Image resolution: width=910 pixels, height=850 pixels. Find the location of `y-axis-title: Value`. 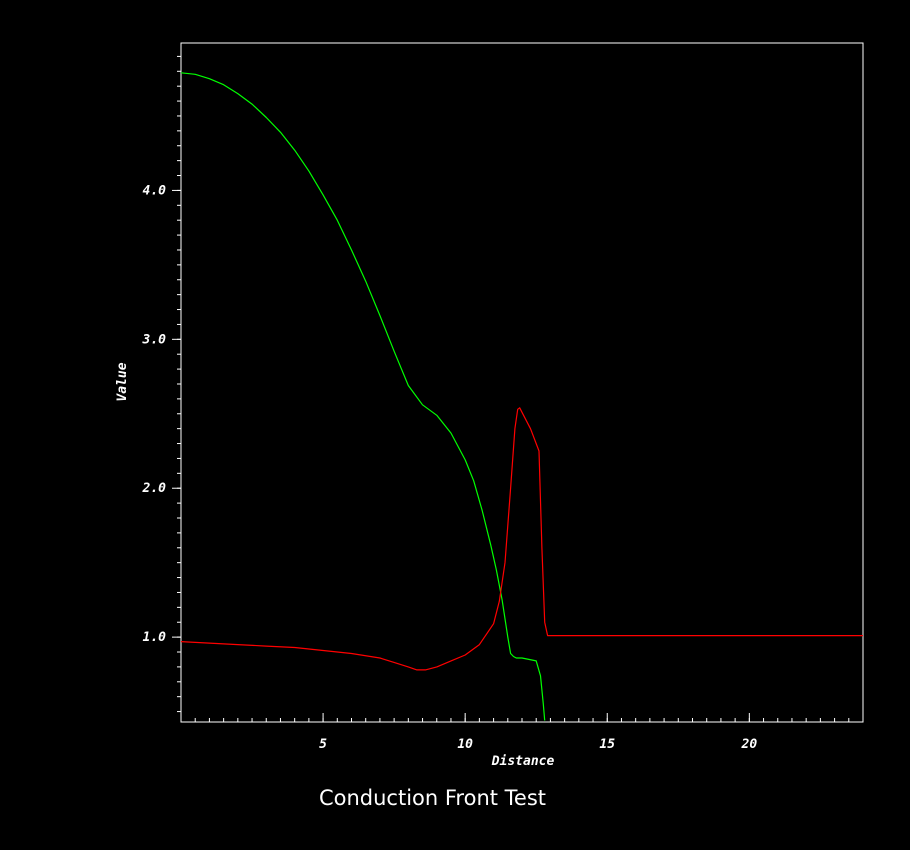

y-axis-title: Value is located at coordinates (122, 381).